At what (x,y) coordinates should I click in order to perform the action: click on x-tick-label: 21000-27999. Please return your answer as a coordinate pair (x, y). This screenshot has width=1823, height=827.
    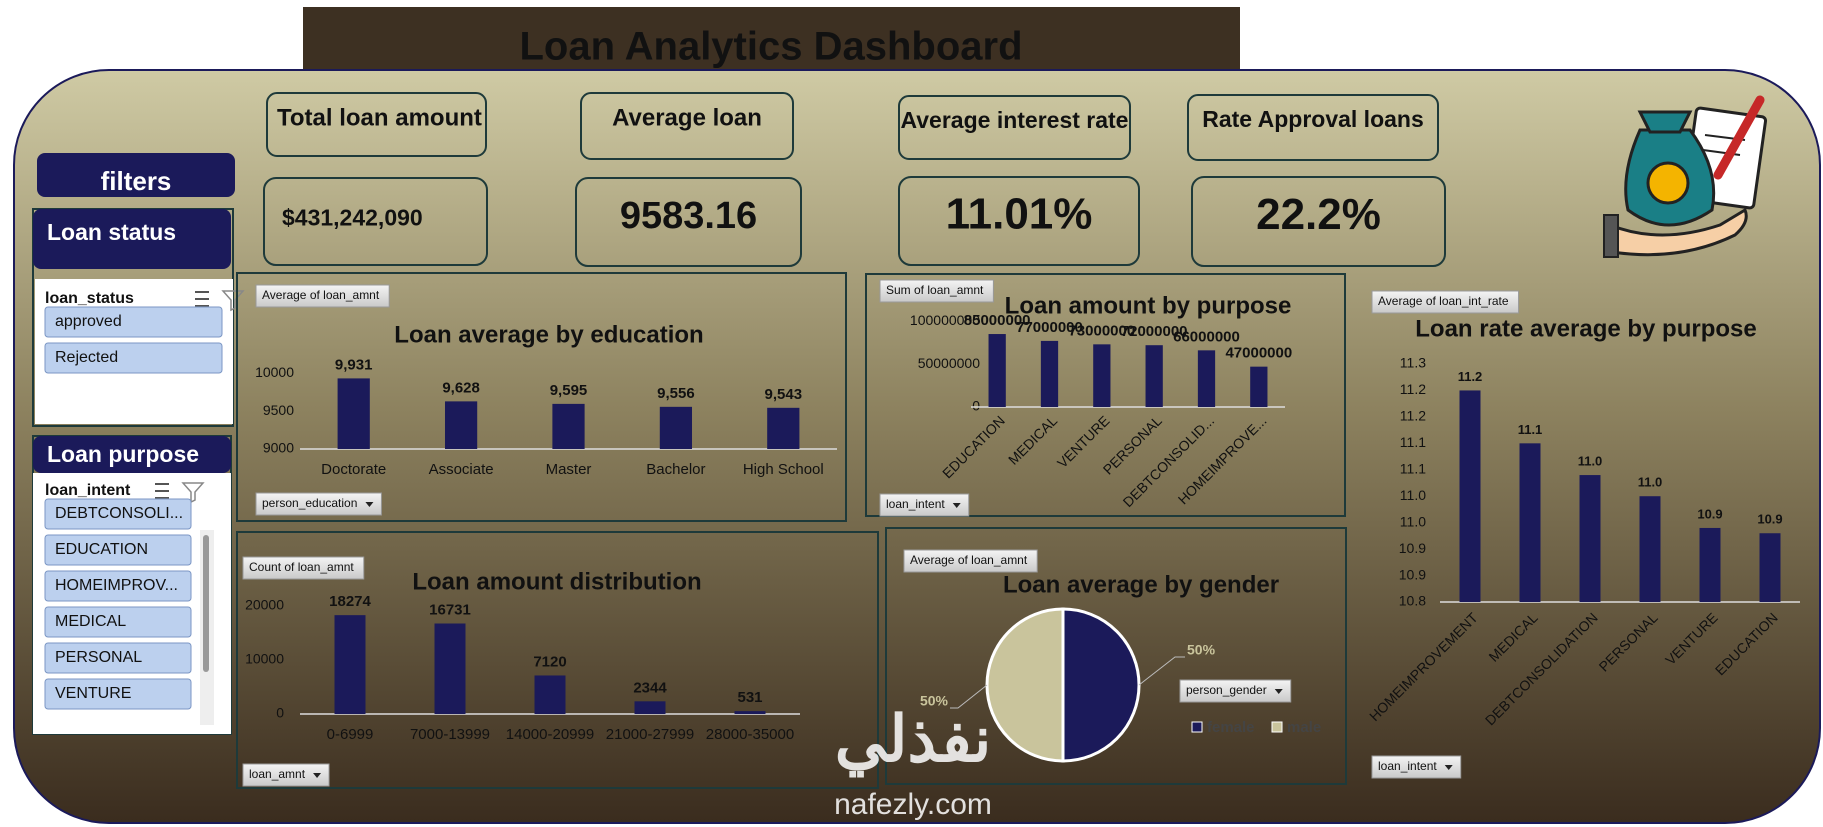
    Looking at the image, I should click on (650, 734).